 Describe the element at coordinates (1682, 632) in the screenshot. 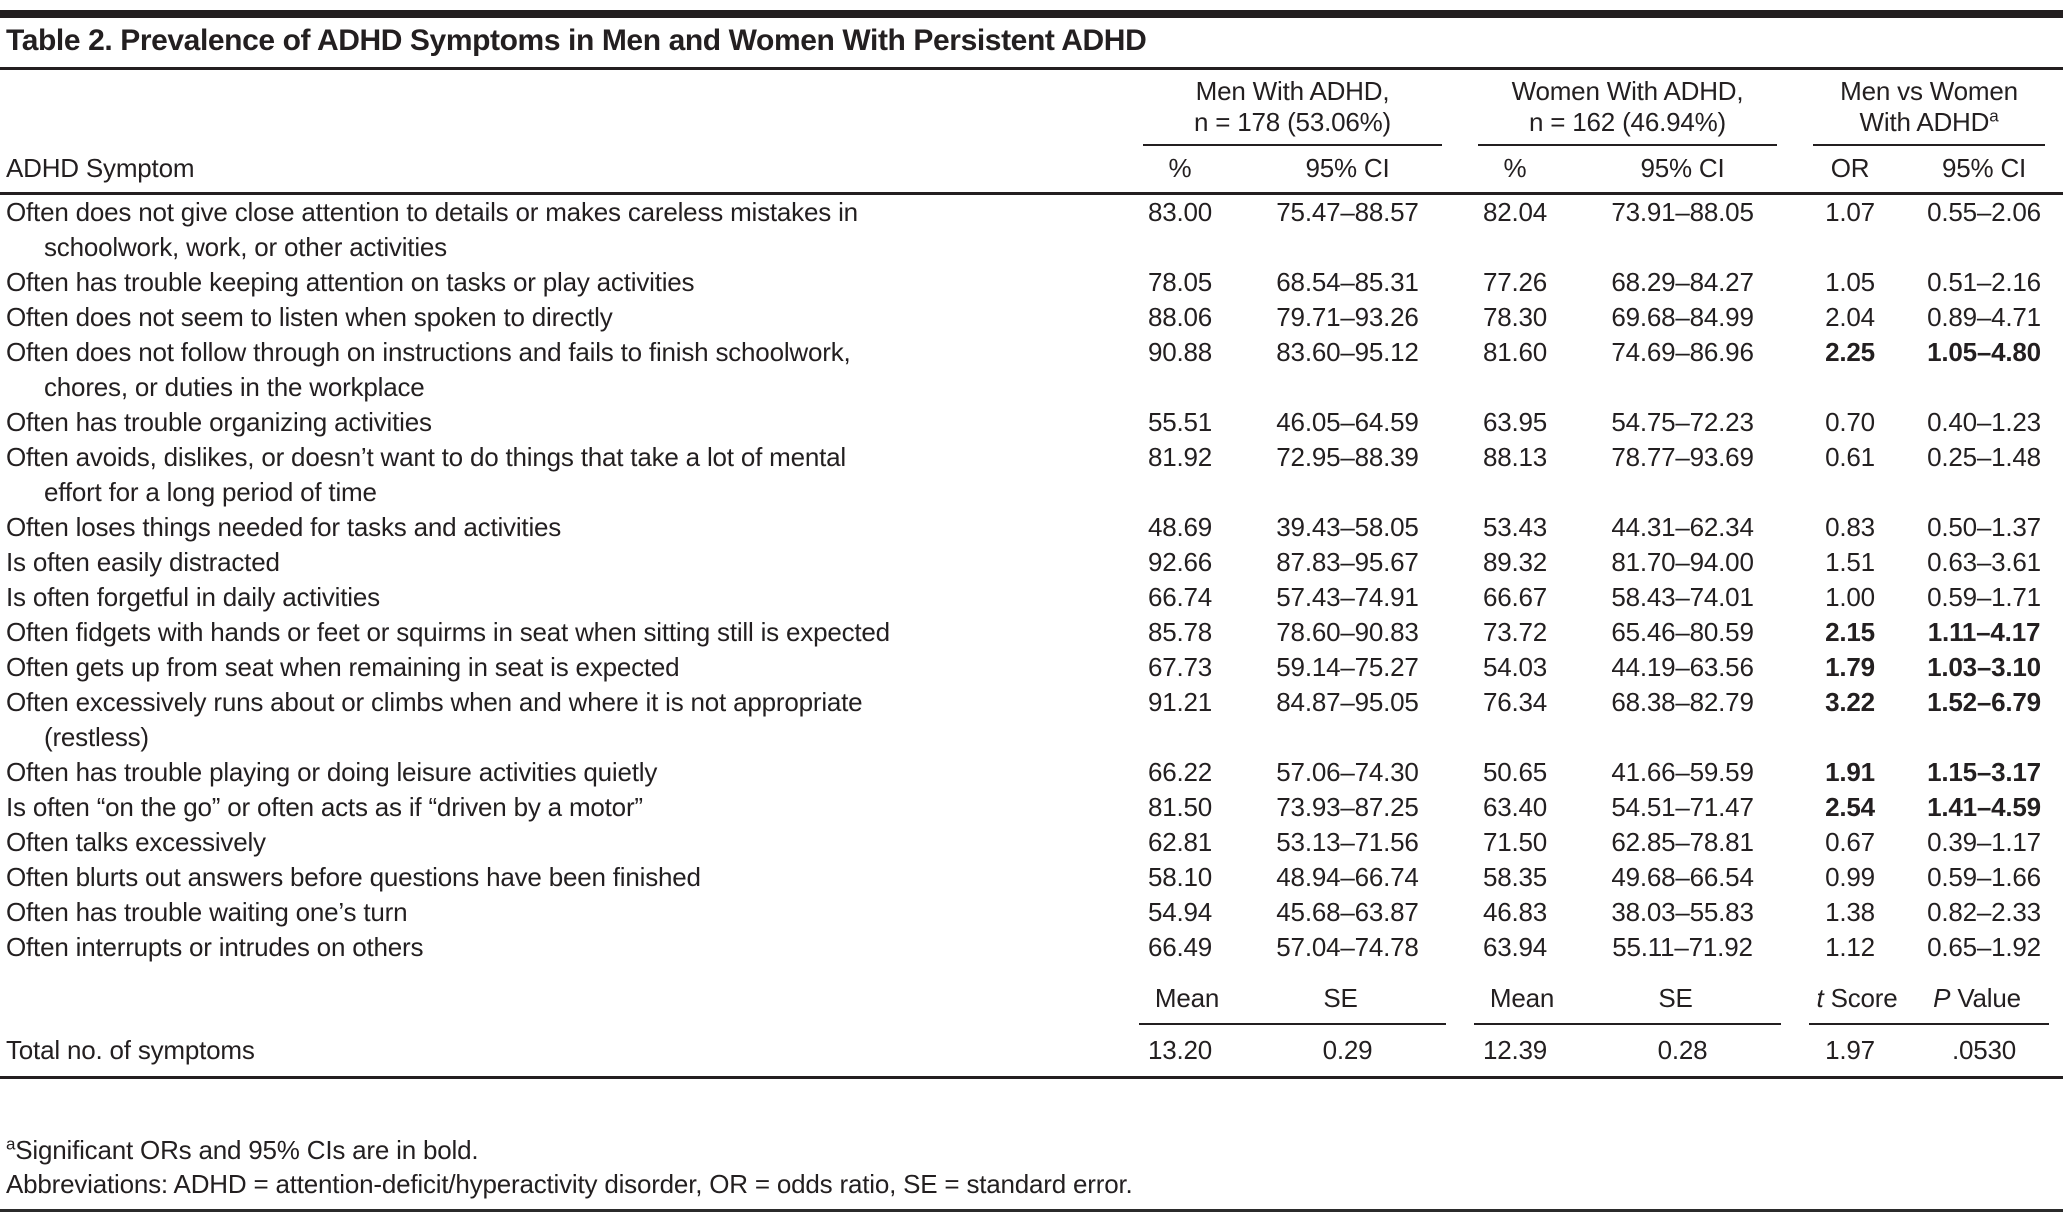

I see `women-ci: 65.46–80.59` at that location.